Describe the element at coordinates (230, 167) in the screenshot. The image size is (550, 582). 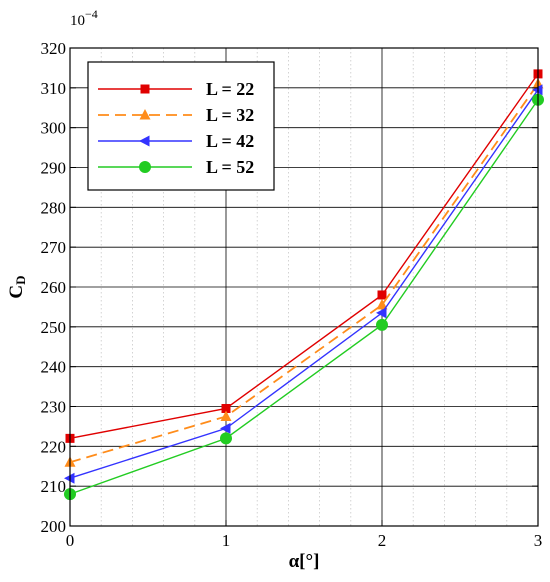
I see `legend-label: L = 52` at that location.